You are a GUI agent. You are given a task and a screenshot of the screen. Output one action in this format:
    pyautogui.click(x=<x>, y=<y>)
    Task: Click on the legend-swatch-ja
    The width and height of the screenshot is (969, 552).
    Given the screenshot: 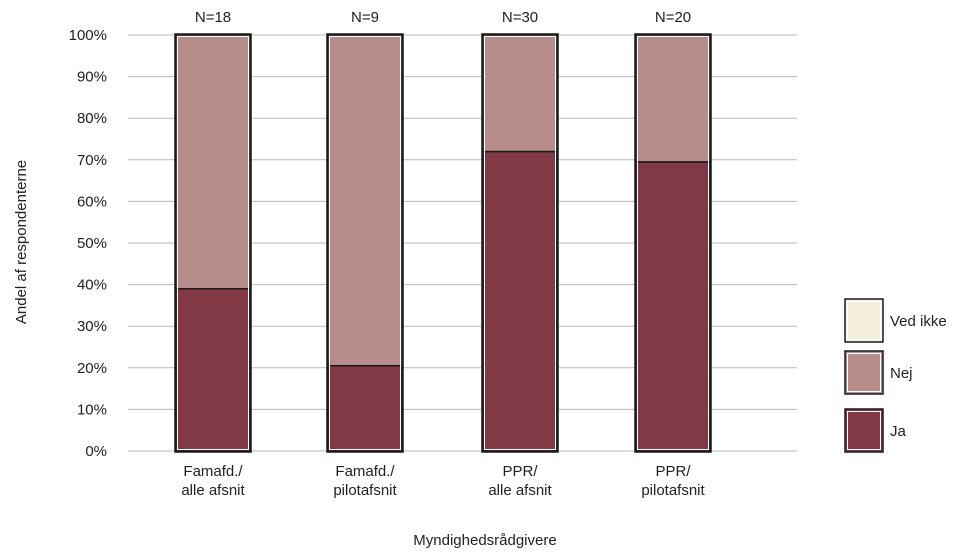 What is the action you would take?
    pyautogui.click(x=864, y=430)
    